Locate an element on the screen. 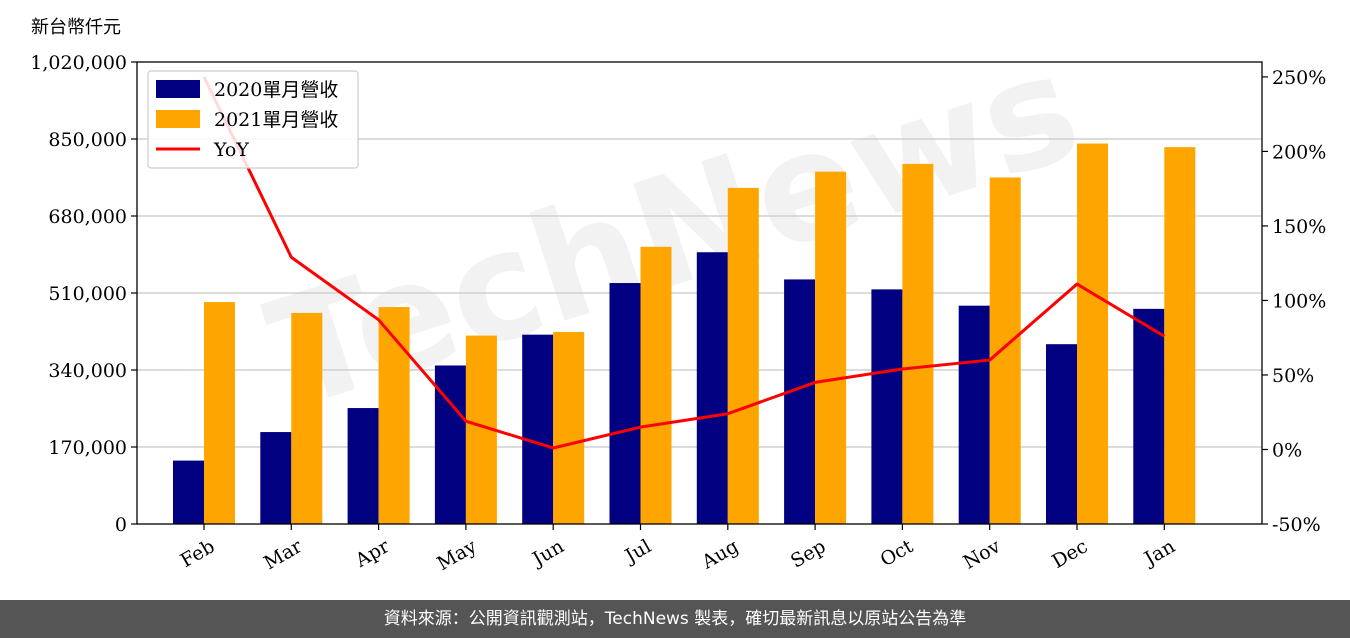  legend-label: 2020單月營收 is located at coordinates (276, 90).